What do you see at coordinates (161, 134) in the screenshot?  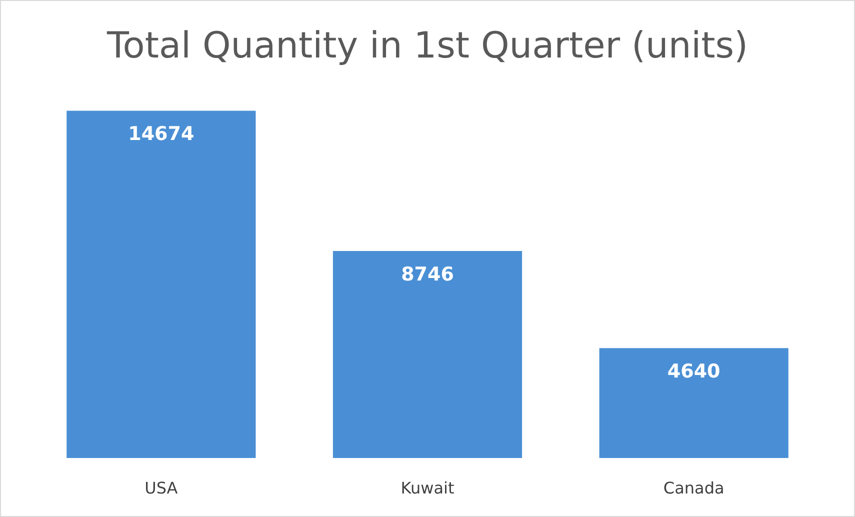 I see `data-label: 14674` at bounding box center [161, 134].